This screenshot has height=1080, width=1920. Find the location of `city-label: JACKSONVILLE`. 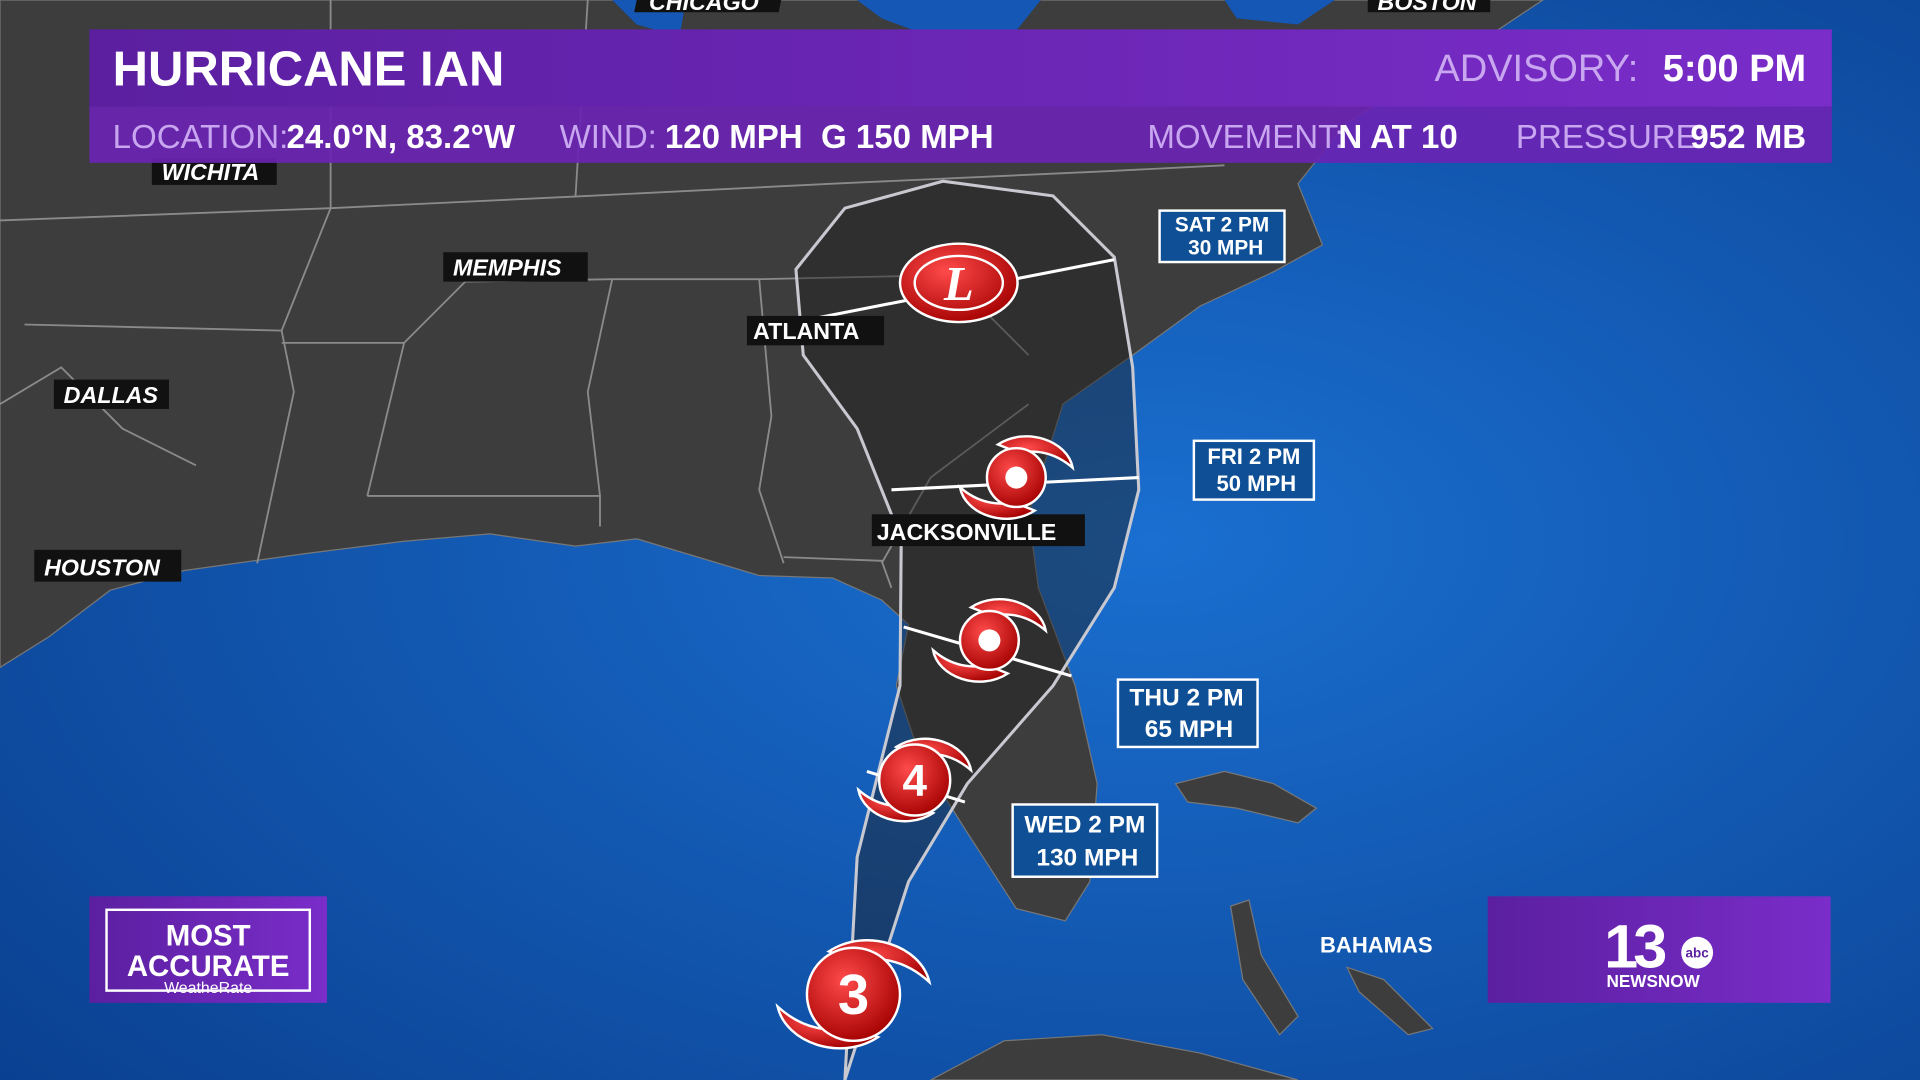

city-label: JACKSONVILLE is located at coordinates (967, 532).